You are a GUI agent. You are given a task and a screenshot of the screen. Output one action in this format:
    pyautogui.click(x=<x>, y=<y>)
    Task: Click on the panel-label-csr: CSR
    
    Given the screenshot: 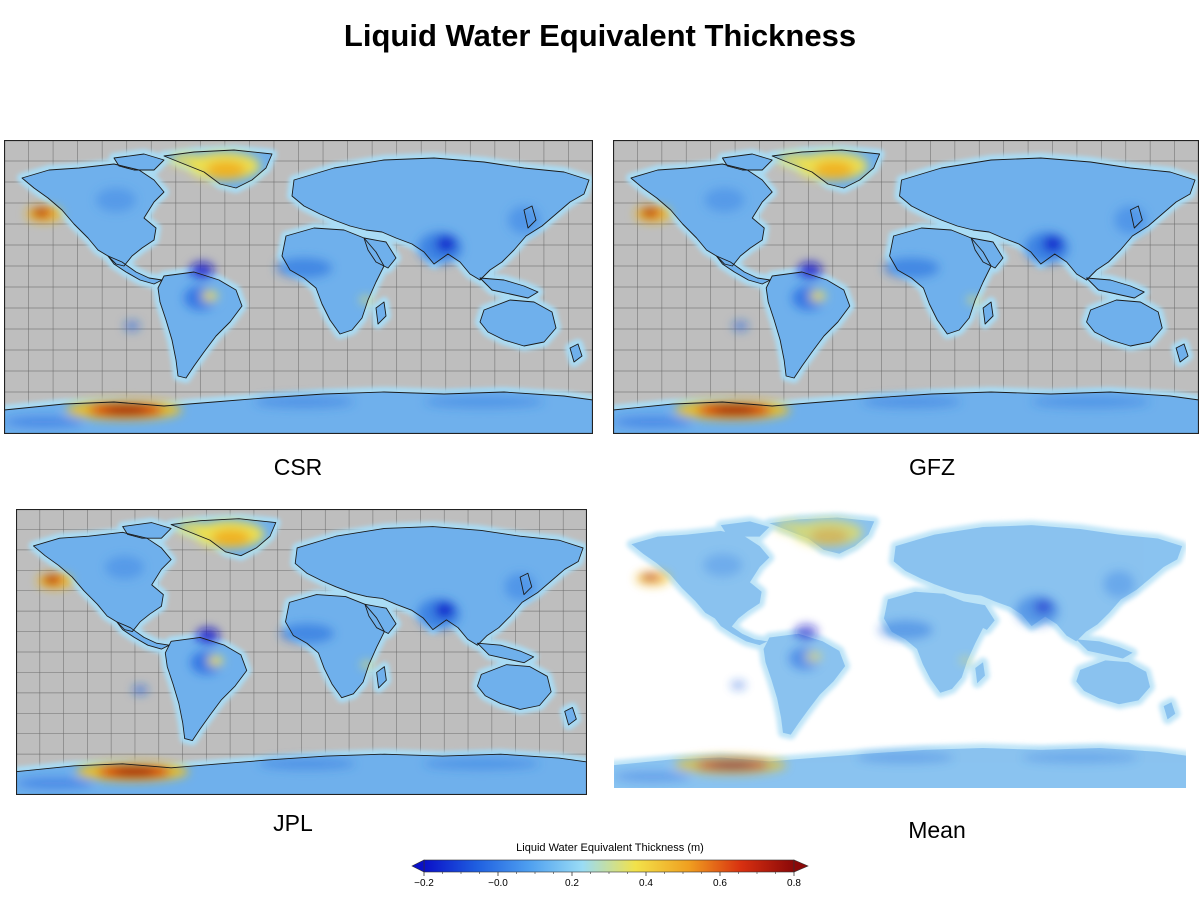 What is the action you would take?
    pyautogui.click(x=298, y=467)
    